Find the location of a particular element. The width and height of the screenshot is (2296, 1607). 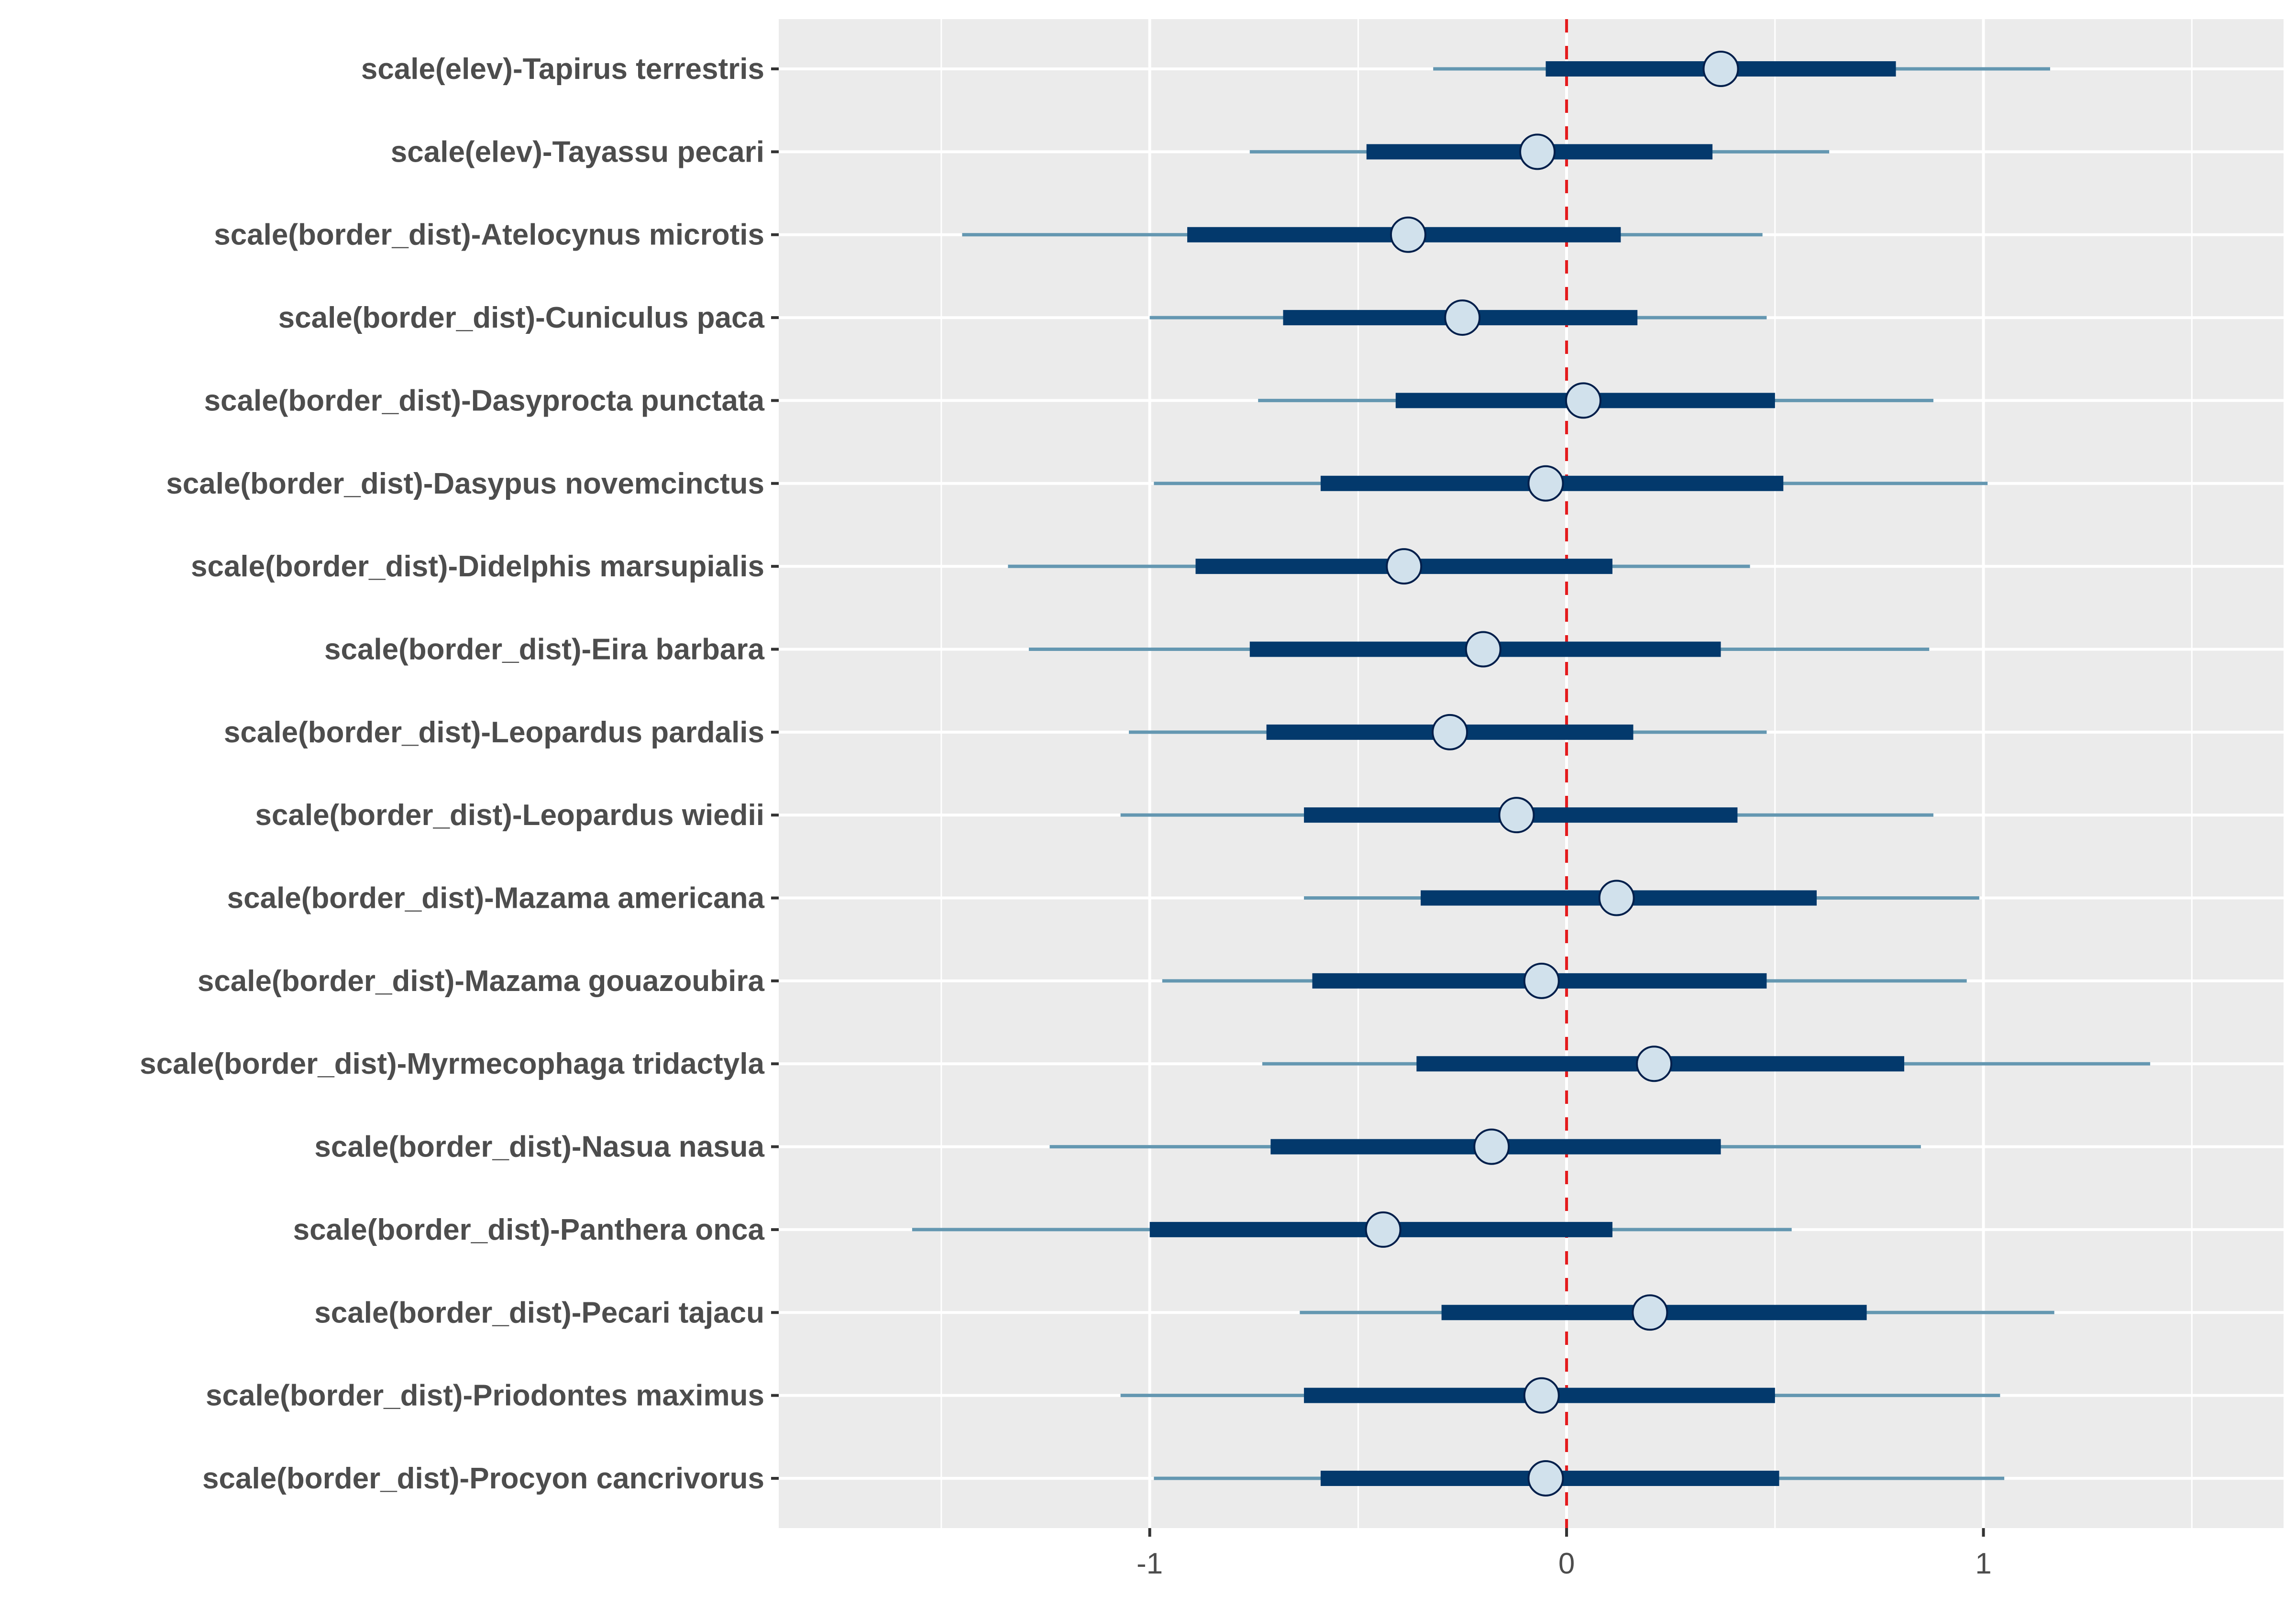

y-tick-label: scale(border_dist)-Mazama gouazoubira is located at coordinates (481, 982).